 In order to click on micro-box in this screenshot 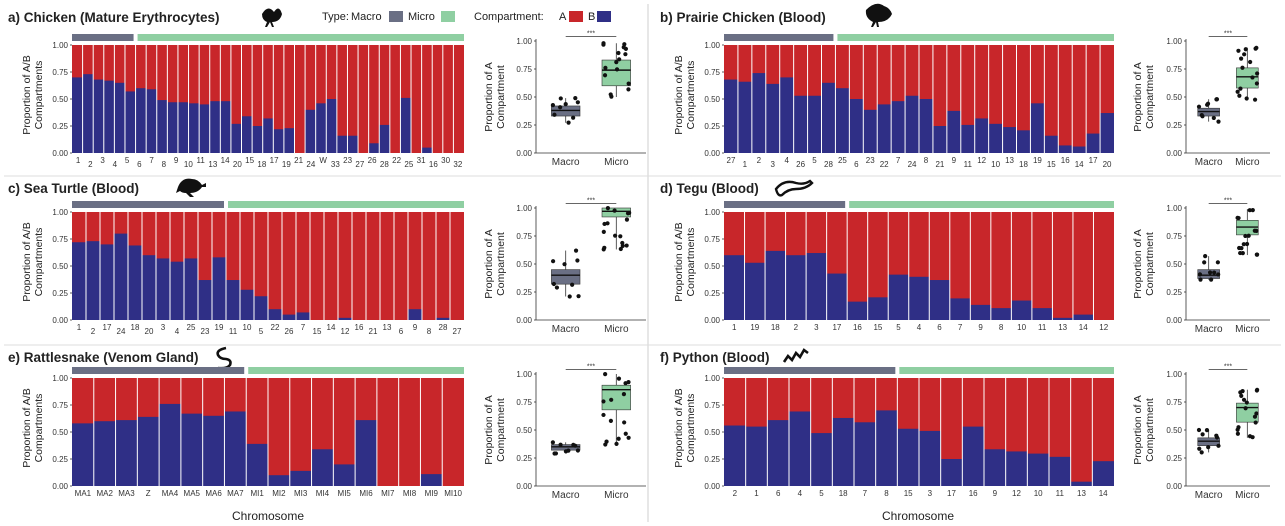, I will do `click(1247, 78)`.